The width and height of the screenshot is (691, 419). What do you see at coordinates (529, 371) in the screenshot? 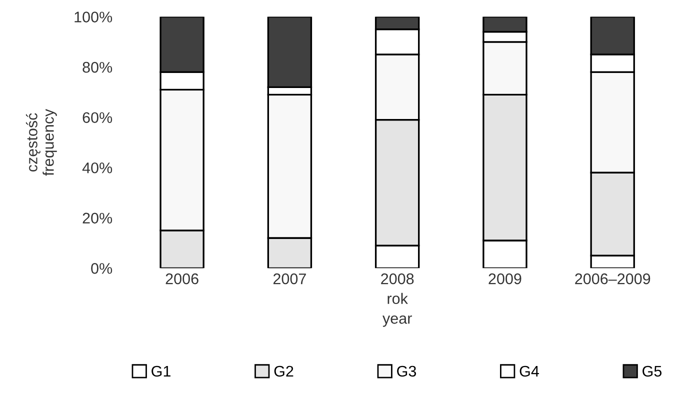
I see `legend-label: G4` at bounding box center [529, 371].